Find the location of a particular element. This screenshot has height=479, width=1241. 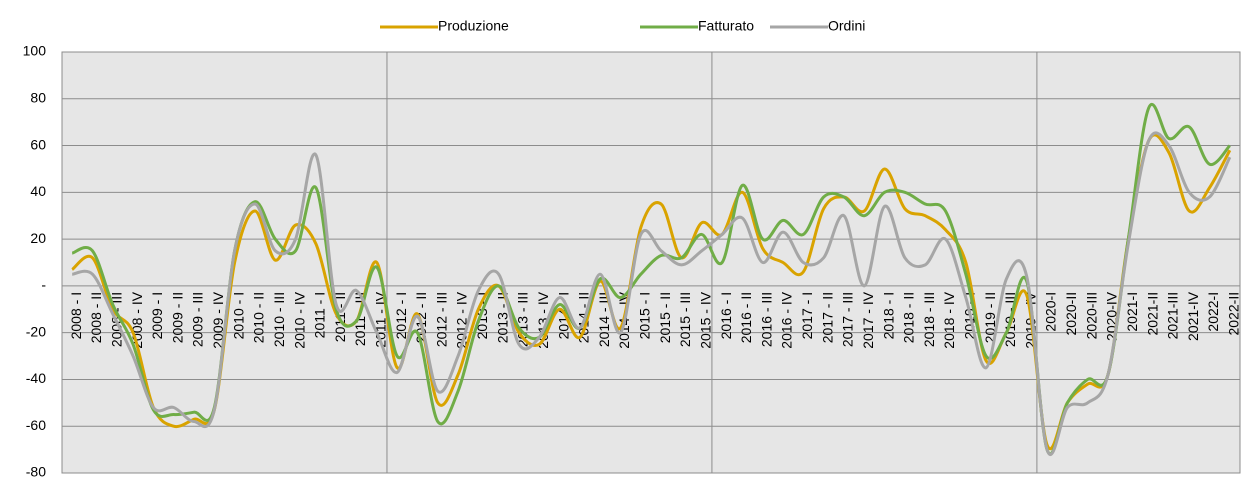

x-tick-label: 2017 - II is located at coordinates (827, 317).